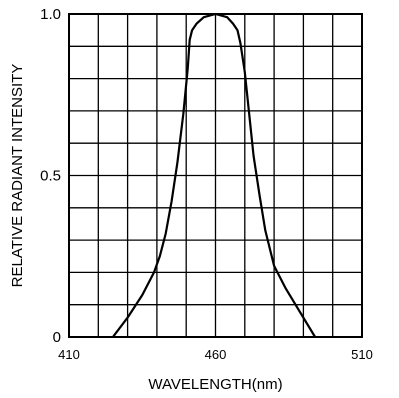  I want to click on y-tick-label: 0.5, so click(50, 176).